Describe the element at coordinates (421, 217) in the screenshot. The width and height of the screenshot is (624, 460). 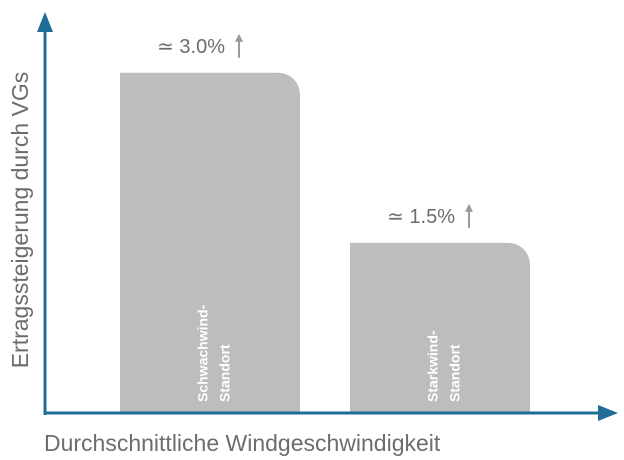
I see `value-label: ≃ 1.5%` at that location.